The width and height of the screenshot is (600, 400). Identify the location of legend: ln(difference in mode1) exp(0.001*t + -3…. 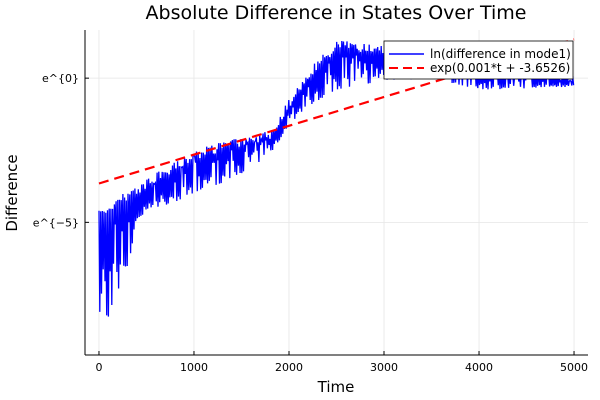
(478, 60).